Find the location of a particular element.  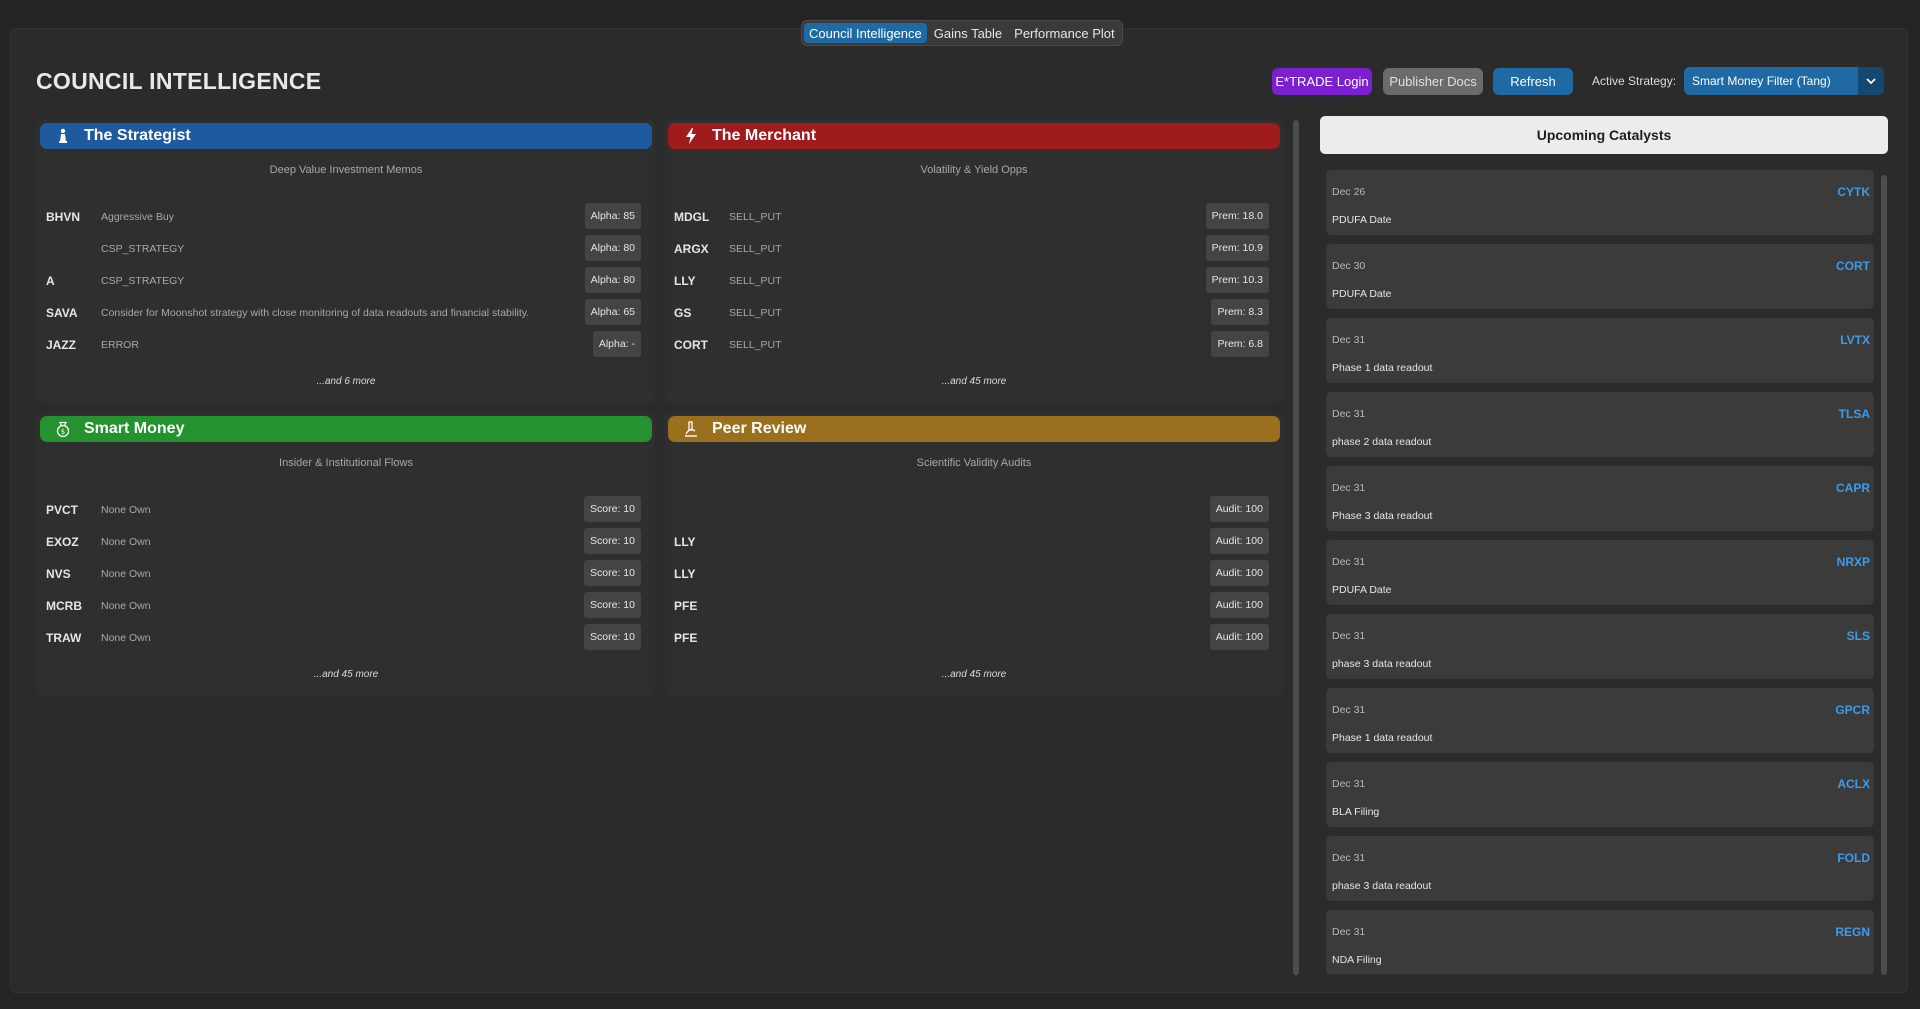

catalyst-item: Dec 31 LVTX Phase 1 data readout is located at coordinates (1600, 350).